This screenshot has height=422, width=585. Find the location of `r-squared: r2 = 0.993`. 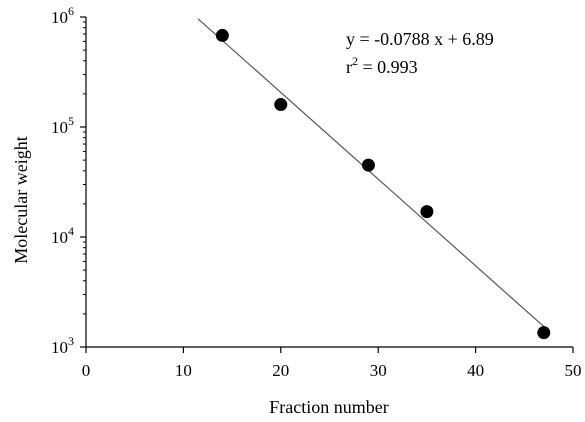

r-squared: r2 = 0.993 is located at coordinates (382, 65).